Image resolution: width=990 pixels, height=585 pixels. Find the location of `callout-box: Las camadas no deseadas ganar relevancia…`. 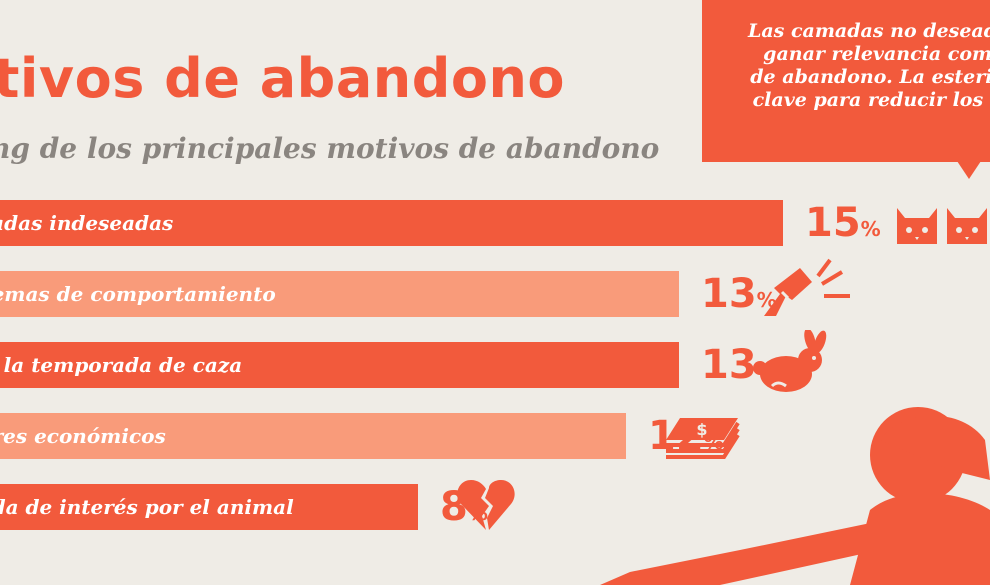

callout-box: Las camadas no deseadas ganar relevancia… is located at coordinates (846, 81).